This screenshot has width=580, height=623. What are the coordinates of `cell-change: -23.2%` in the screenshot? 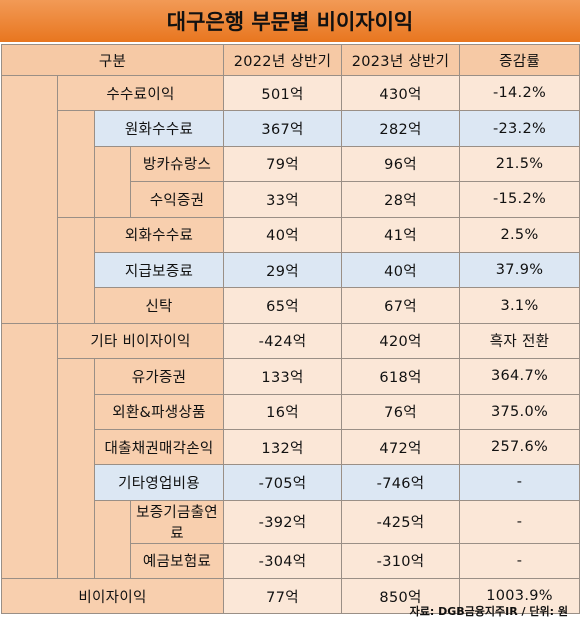 It's located at (519, 128).